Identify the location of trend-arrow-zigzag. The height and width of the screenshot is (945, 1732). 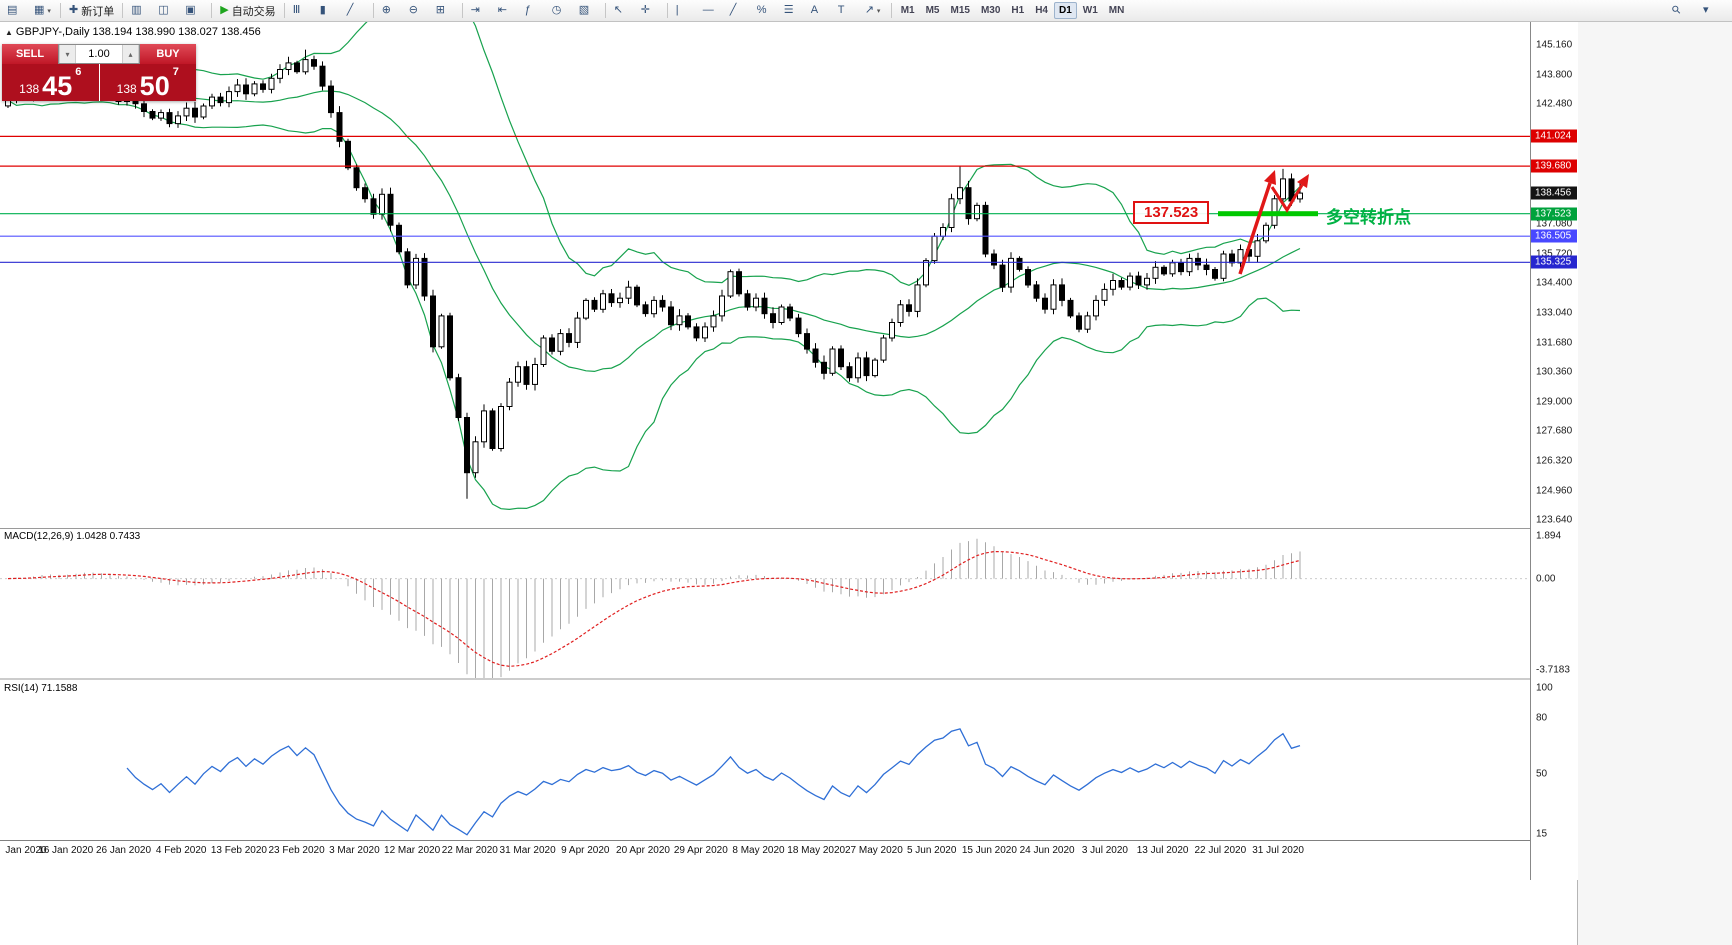
(1287, 198).